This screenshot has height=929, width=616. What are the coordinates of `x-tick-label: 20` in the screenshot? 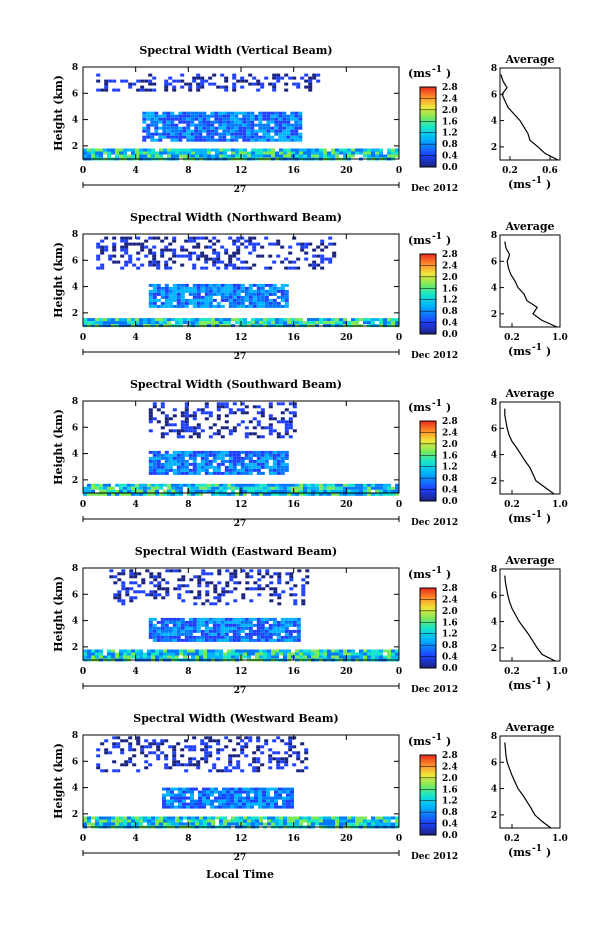 It's located at (346, 839).